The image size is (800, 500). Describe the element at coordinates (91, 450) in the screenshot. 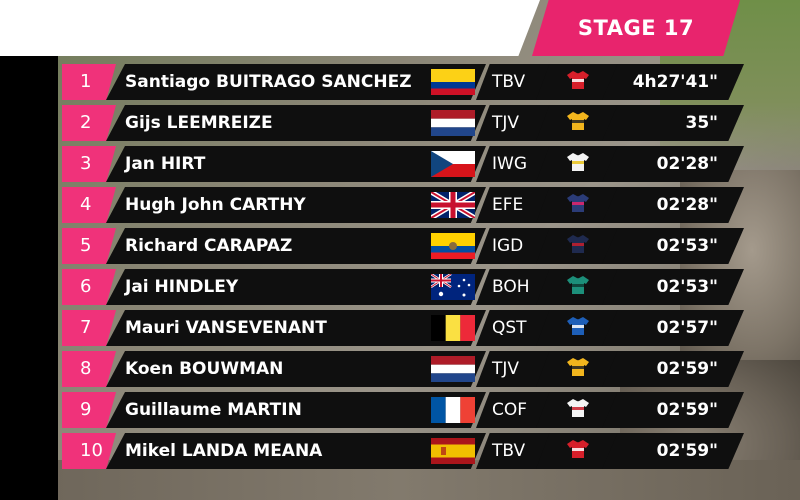

I see `rank-number: 10` at that location.